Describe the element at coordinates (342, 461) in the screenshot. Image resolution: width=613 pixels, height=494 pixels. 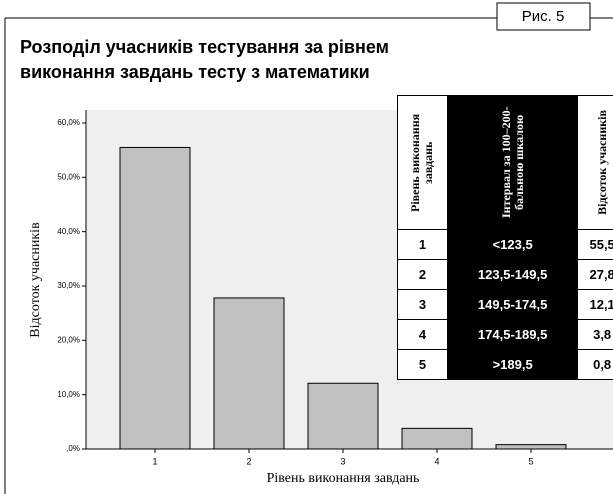
I see `x-tick-label: 3` at that location.